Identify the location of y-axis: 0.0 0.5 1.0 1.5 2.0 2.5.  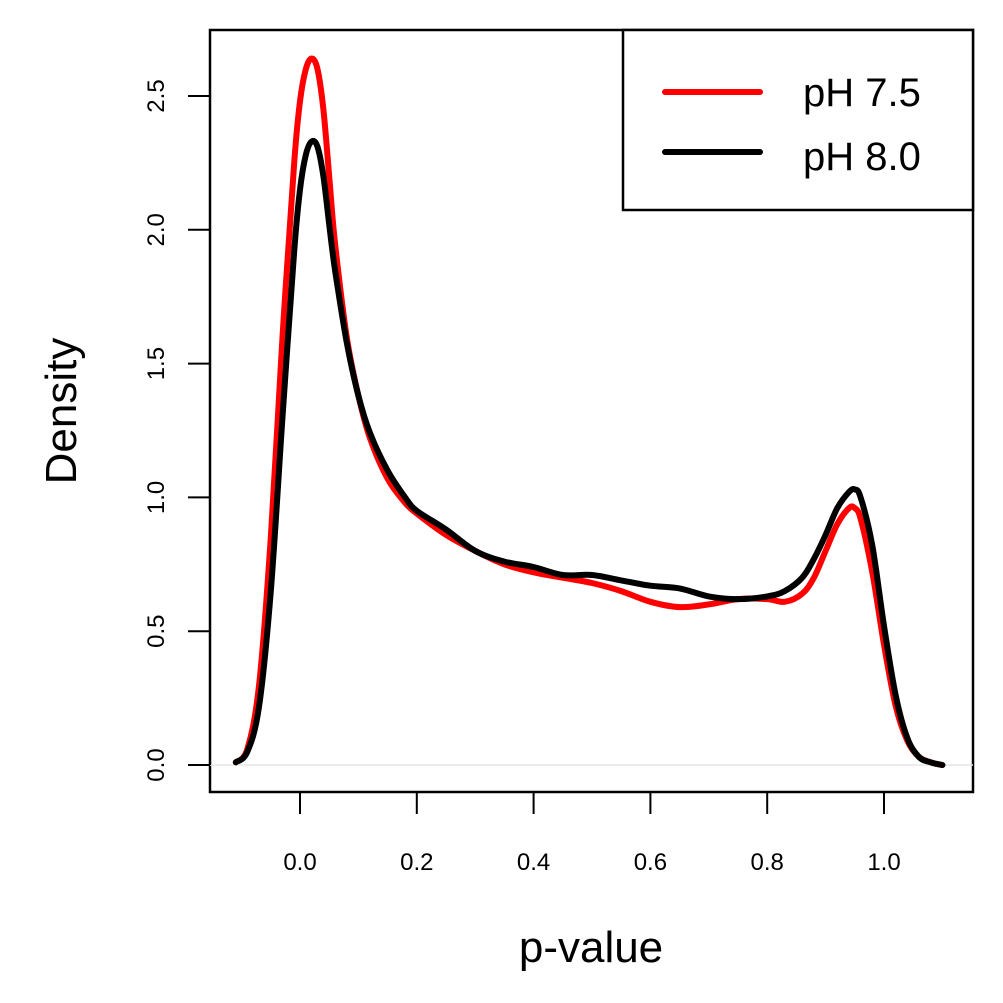
(177, 430).